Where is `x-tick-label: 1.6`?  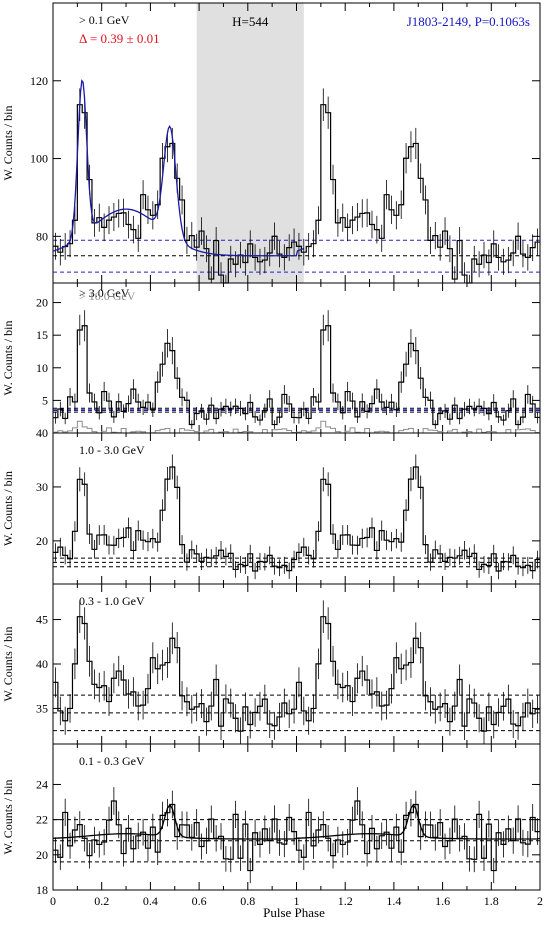
x-tick-label: 1.6 is located at coordinates (442, 901).